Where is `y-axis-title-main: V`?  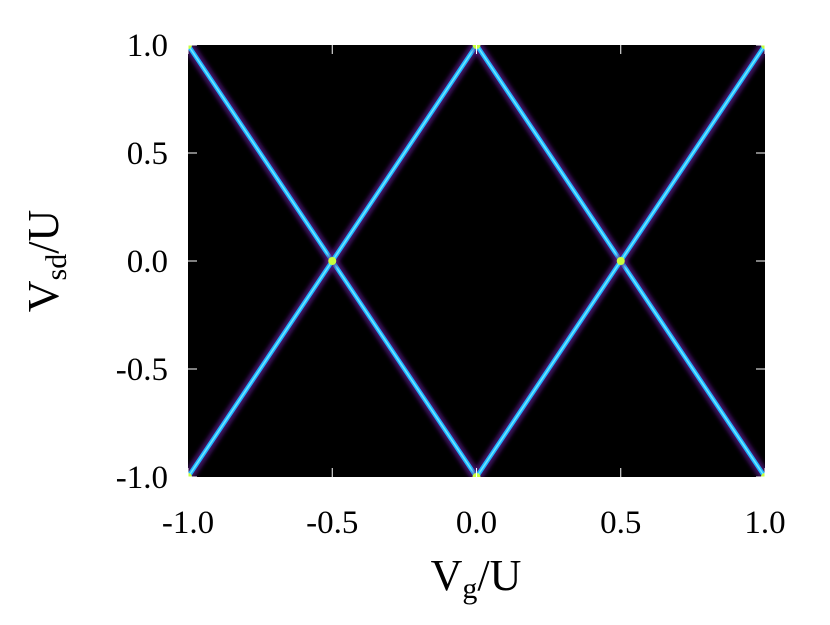 y-axis-title-main: V is located at coordinates (43, 296).